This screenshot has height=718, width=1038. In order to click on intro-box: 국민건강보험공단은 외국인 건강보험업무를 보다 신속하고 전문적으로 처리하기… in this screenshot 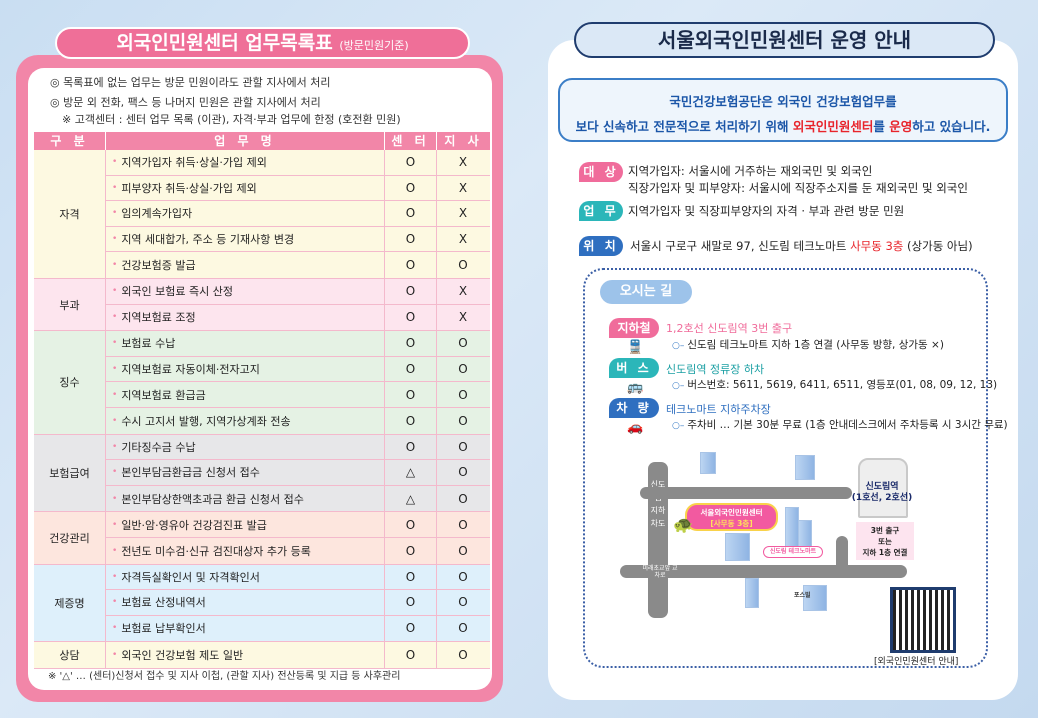, I will do `click(783, 110)`.